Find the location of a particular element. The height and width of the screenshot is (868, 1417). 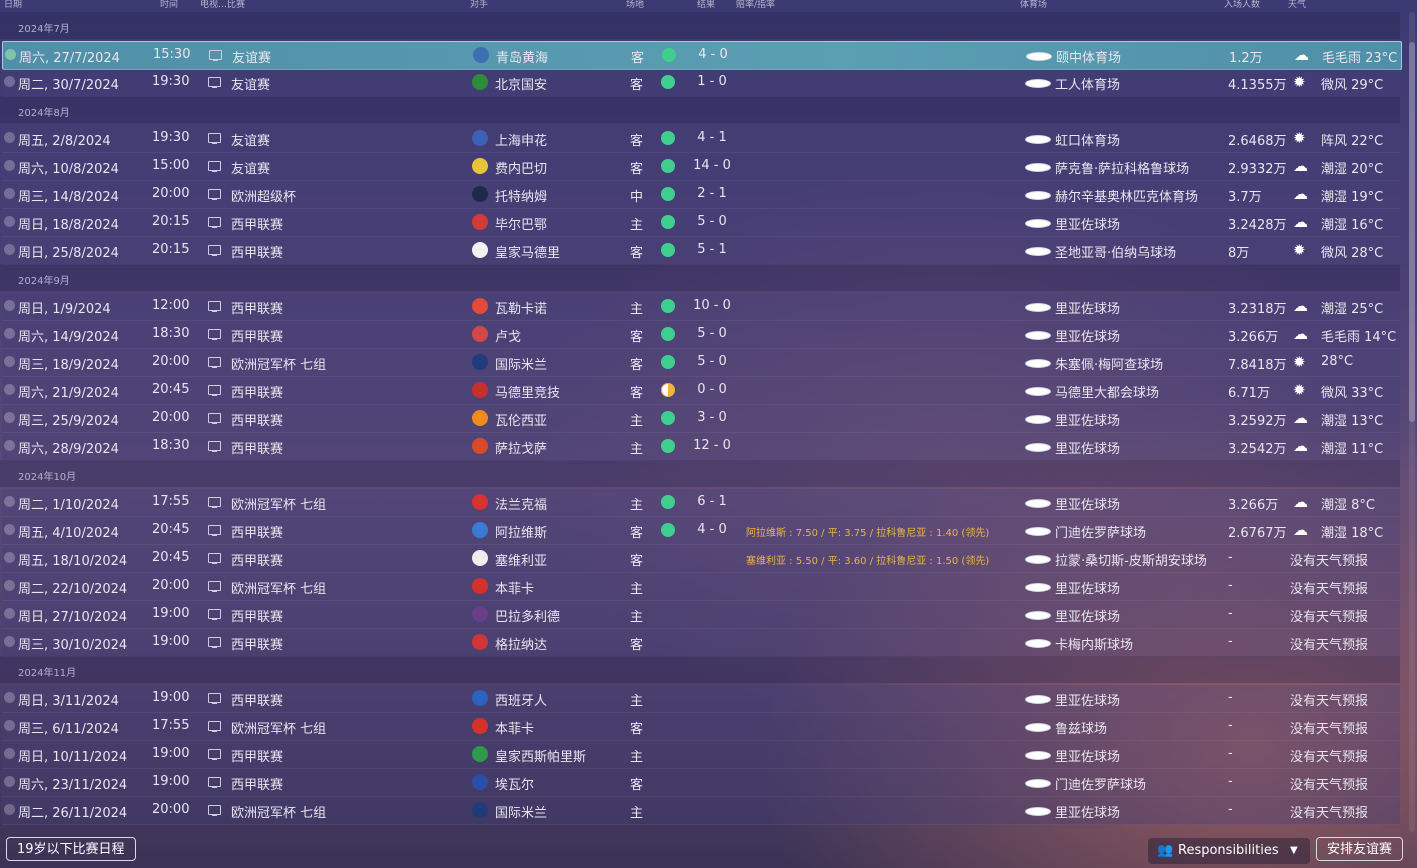

header-result: 结果 is located at coordinates (706, 5).